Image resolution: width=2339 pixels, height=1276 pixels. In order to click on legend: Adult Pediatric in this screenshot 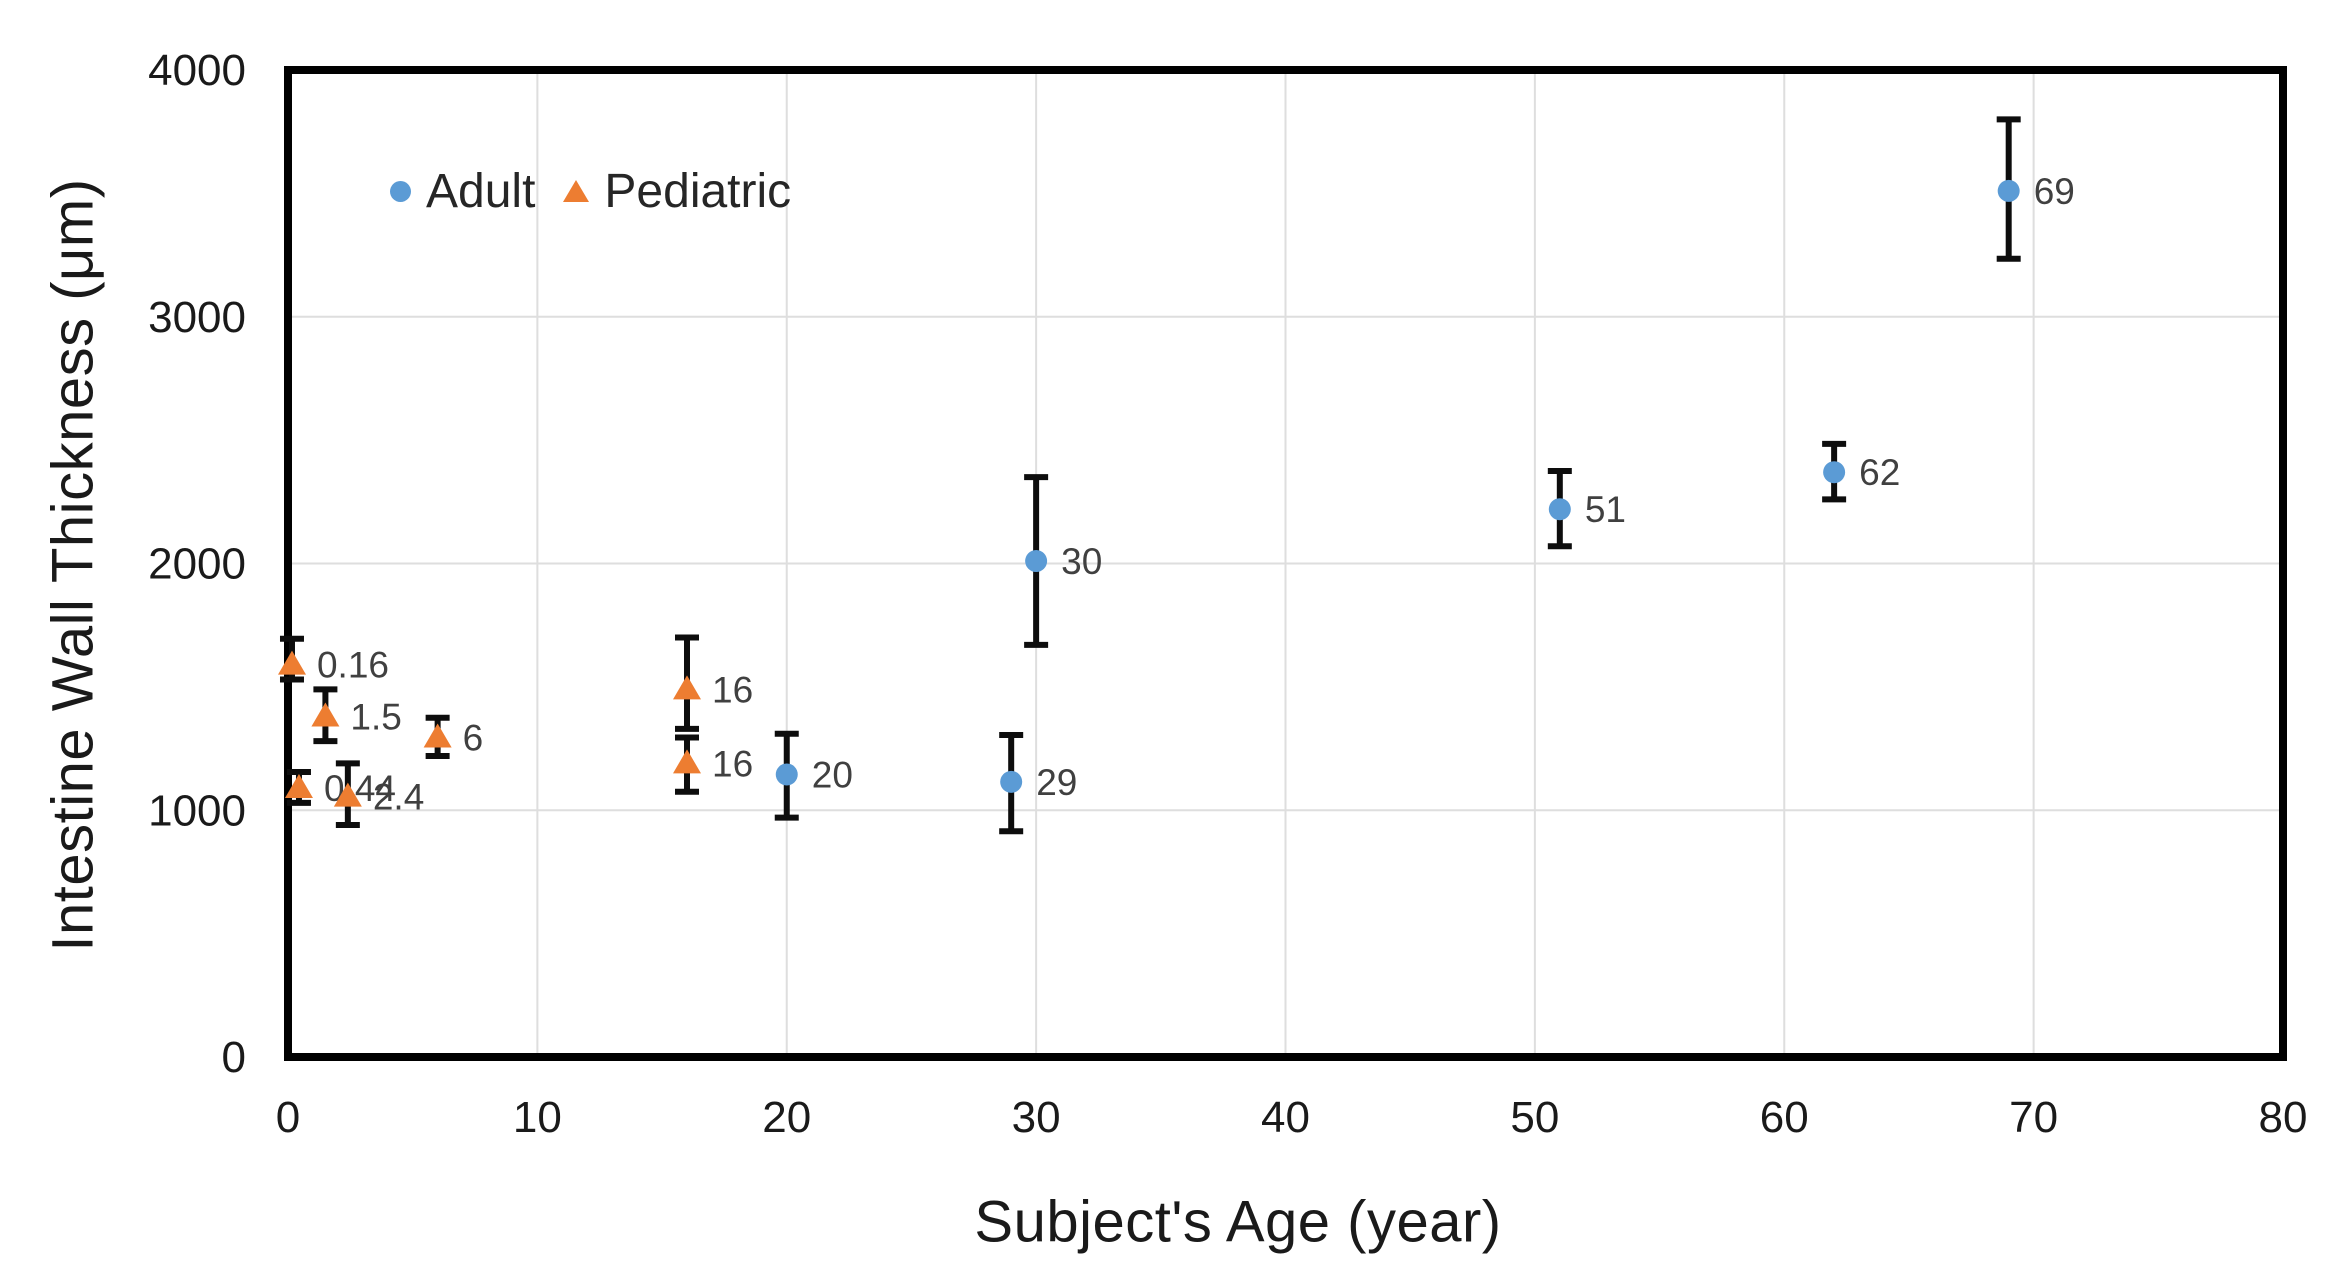, I will do `click(590, 191)`.